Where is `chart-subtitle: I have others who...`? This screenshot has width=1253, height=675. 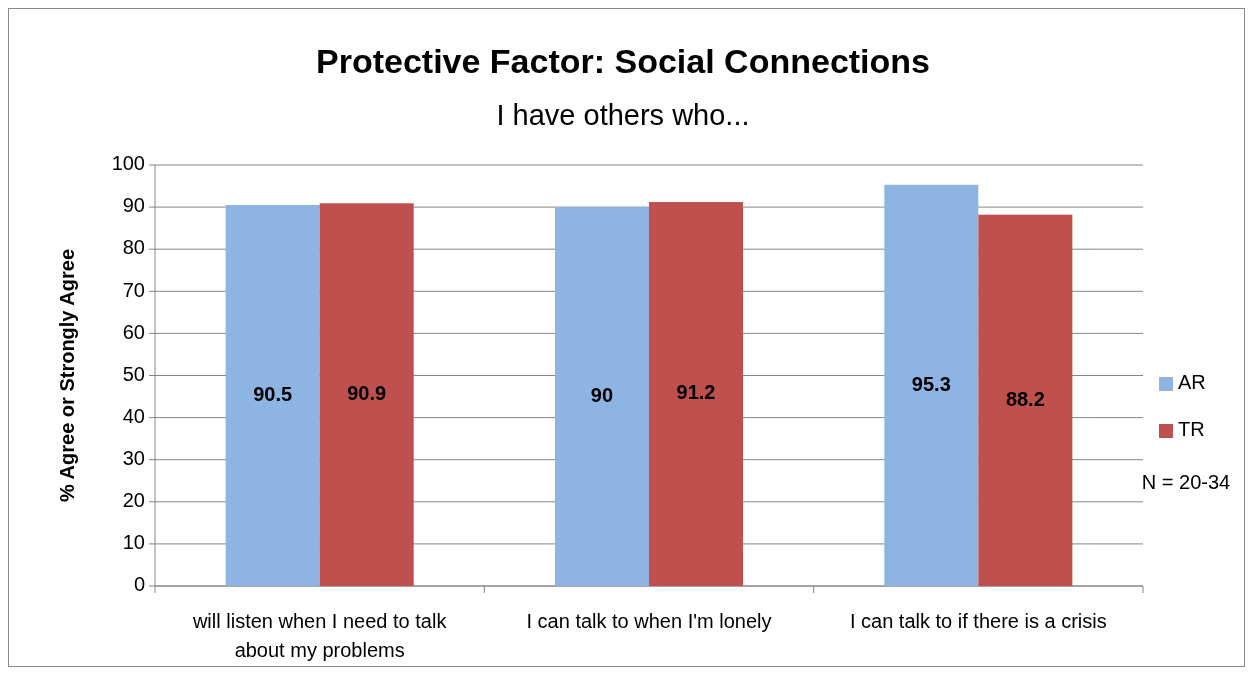 chart-subtitle: I have others who... is located at coordinates (623, 115).